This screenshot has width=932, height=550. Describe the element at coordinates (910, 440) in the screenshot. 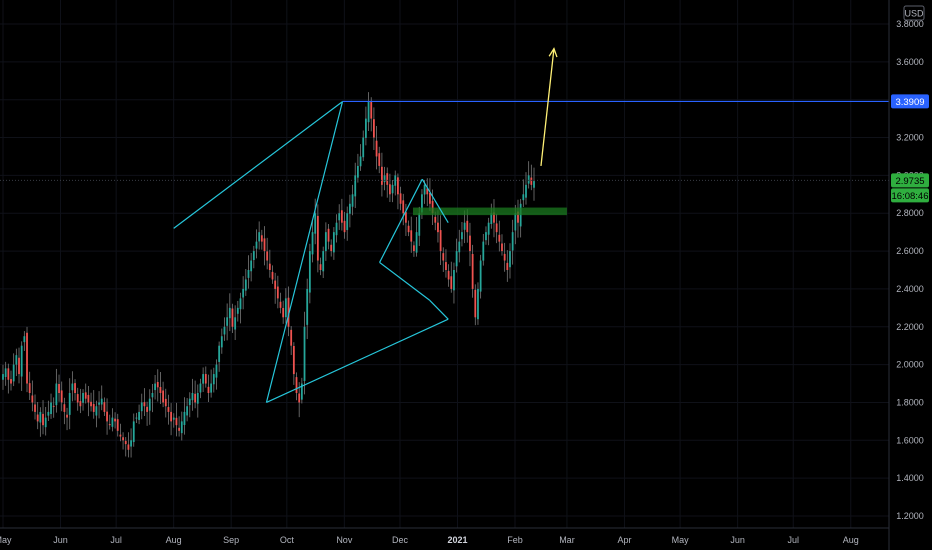

I see `y-tick-label: 1.6000` at that location.